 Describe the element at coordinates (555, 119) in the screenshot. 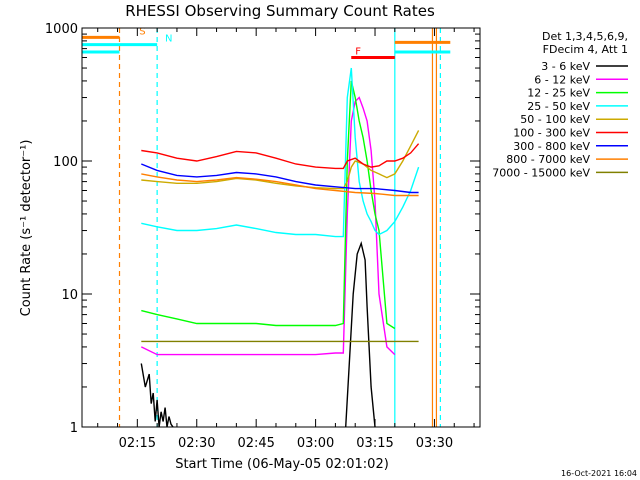

I see `legend-entry-label: 50 - 100 keV` at that location.